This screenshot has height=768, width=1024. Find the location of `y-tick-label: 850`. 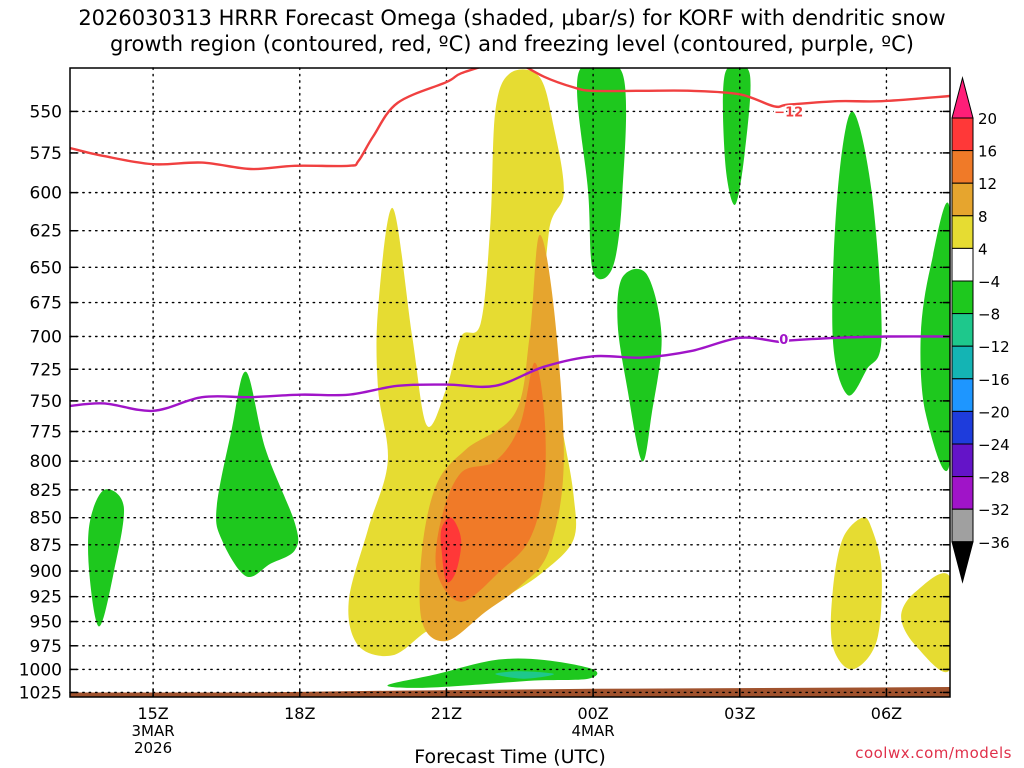

y-tick-label: 850 is located at coordinates (46, 519).